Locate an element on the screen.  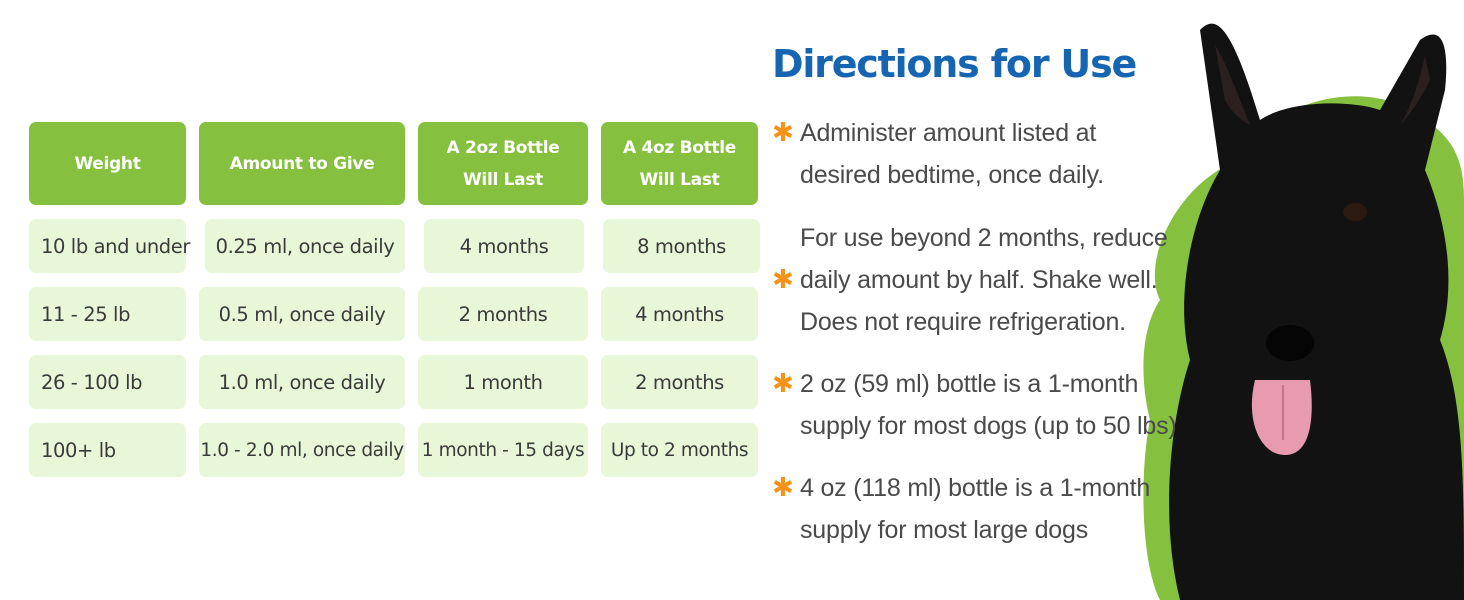
header-4oz-line1: A 4oz Bottle is located at coordinates (679, 147).